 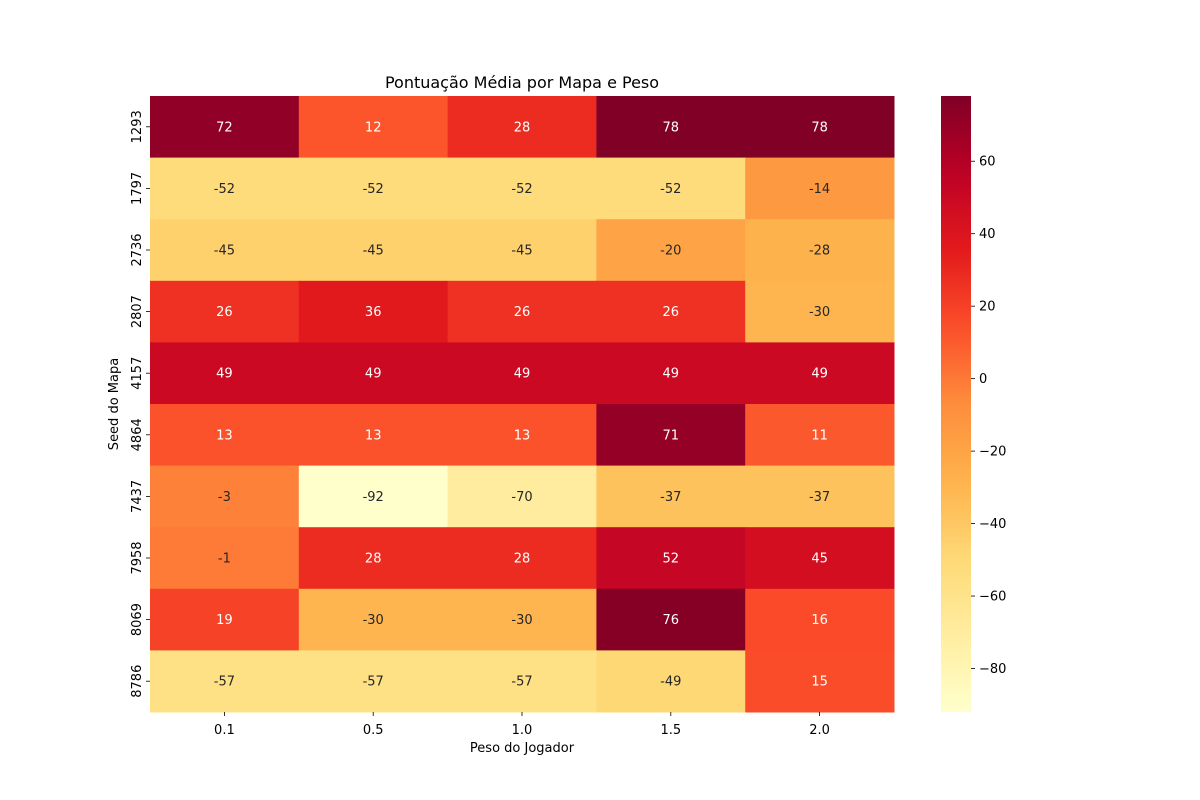 What do you see at coordinates (988, 416) in the screenshot?
I see `colorbar-ticks: −80 −60 −40 −20 0 20 40 60` at bounding box center [988, 416].